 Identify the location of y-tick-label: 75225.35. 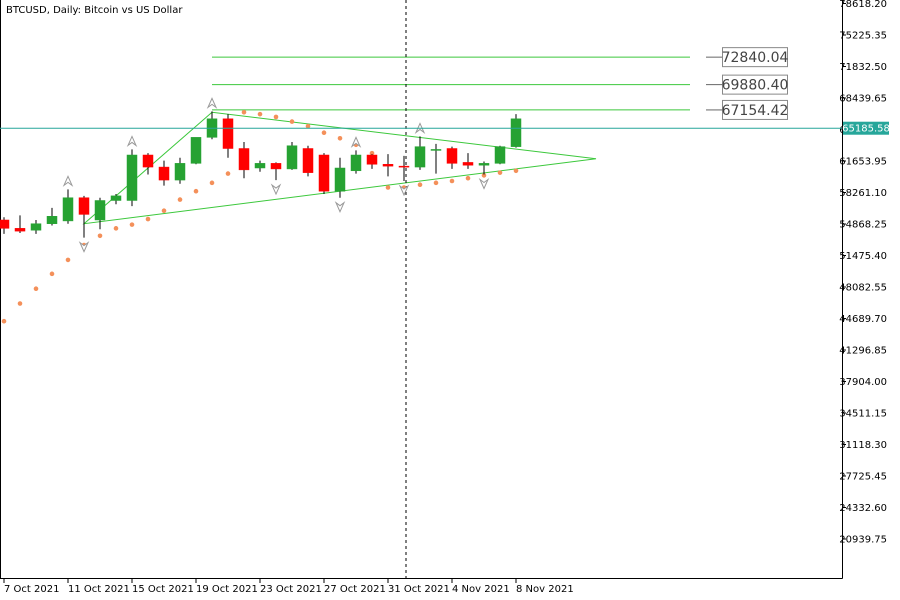
(863, 36).